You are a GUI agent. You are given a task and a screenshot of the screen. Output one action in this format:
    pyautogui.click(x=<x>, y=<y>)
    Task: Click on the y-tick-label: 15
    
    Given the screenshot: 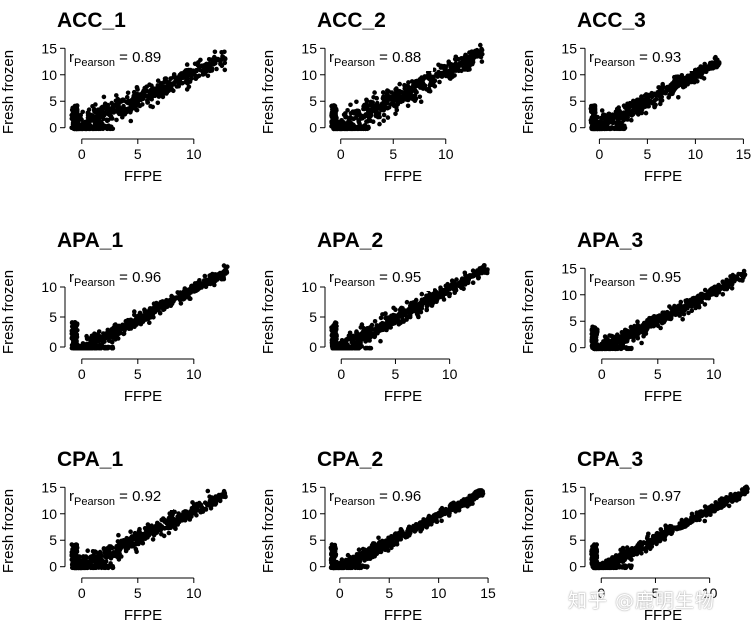 What is the action you would take?
    pyautogui.click(x=49, y=487)
    